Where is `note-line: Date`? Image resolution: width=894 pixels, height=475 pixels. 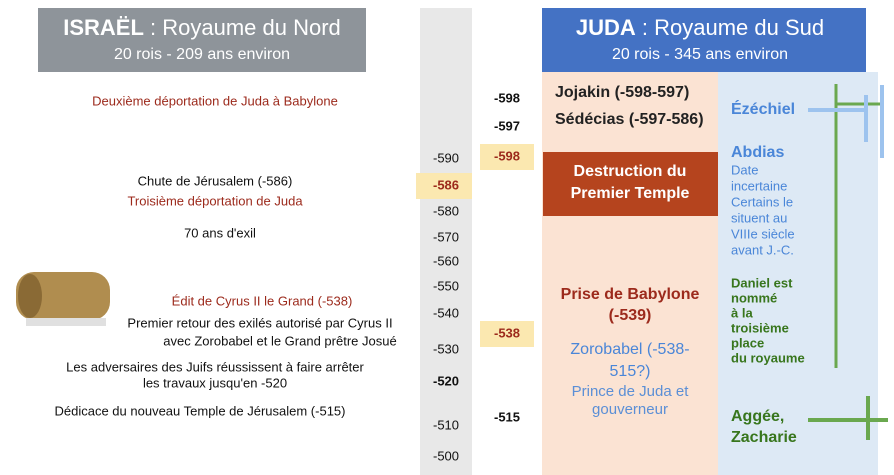
note-line: Date is located at coordinates (744, 169).